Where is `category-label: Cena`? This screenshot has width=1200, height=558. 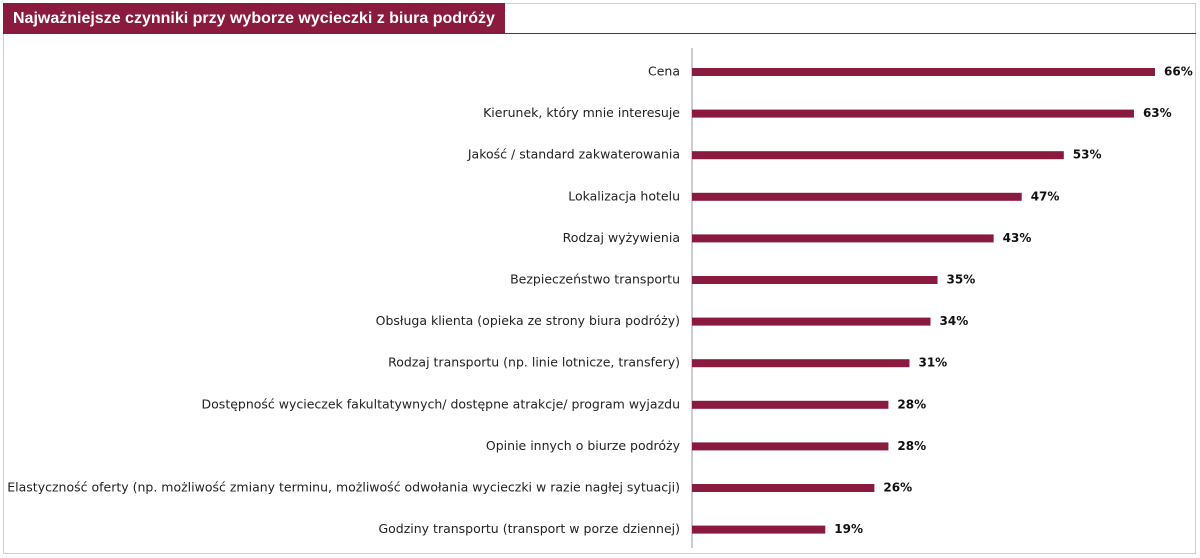
category-label: Cena is located at coordinates (664, 71).